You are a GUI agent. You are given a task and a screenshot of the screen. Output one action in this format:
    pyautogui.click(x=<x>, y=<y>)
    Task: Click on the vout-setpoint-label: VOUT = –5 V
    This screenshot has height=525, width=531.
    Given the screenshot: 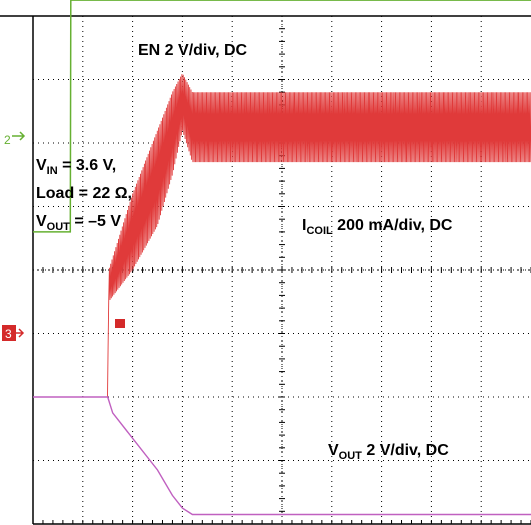 What is the action you would take?
    pyautogui.click(x=78, y=223)
    